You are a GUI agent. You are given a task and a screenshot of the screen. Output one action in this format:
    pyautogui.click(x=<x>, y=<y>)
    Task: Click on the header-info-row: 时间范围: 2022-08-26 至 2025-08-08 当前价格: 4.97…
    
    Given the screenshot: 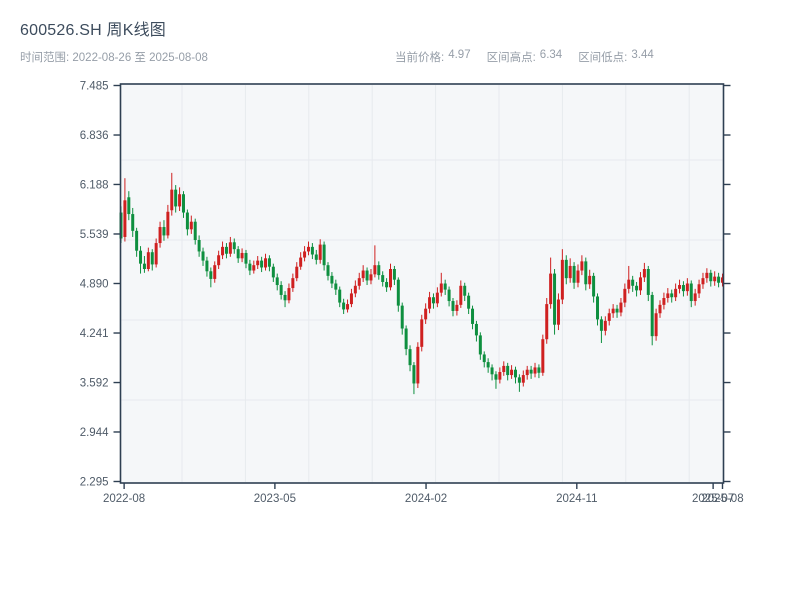 What is the action you would take?
    pyautogui.click(x=400, y=57)
    